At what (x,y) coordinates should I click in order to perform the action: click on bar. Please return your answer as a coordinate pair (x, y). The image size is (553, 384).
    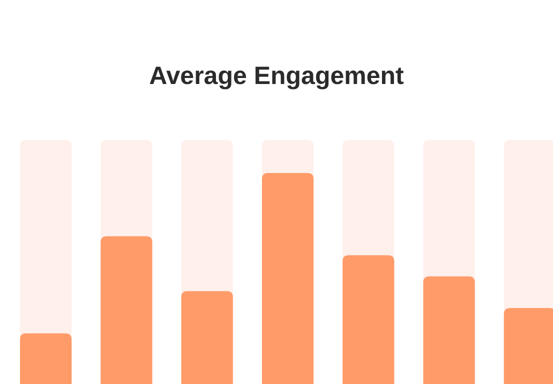
    Looking at the image, I should click on (46, 358).